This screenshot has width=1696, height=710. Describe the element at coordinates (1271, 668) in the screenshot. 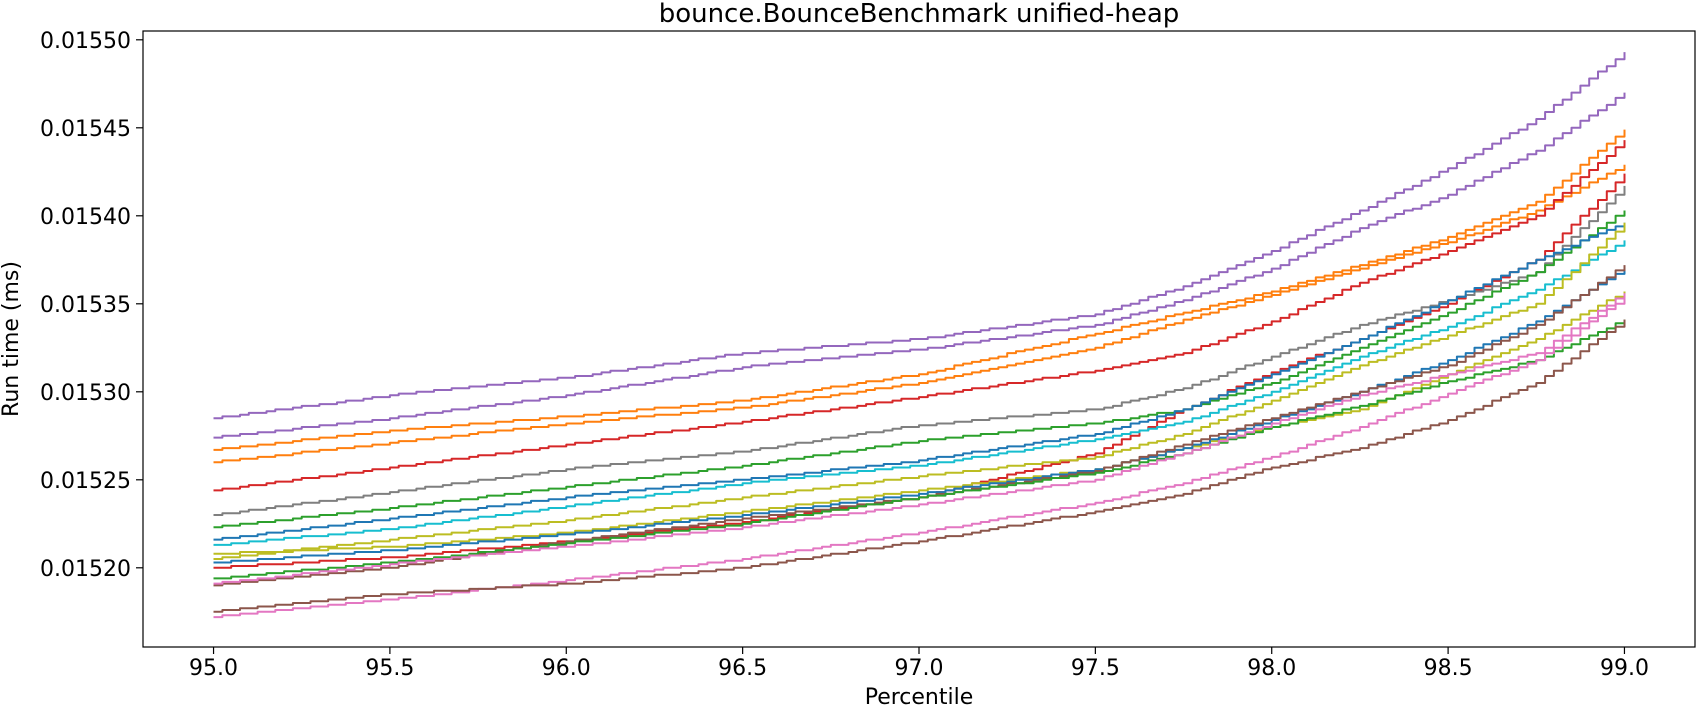

I see `x-tick-label: 98.0` at that location.